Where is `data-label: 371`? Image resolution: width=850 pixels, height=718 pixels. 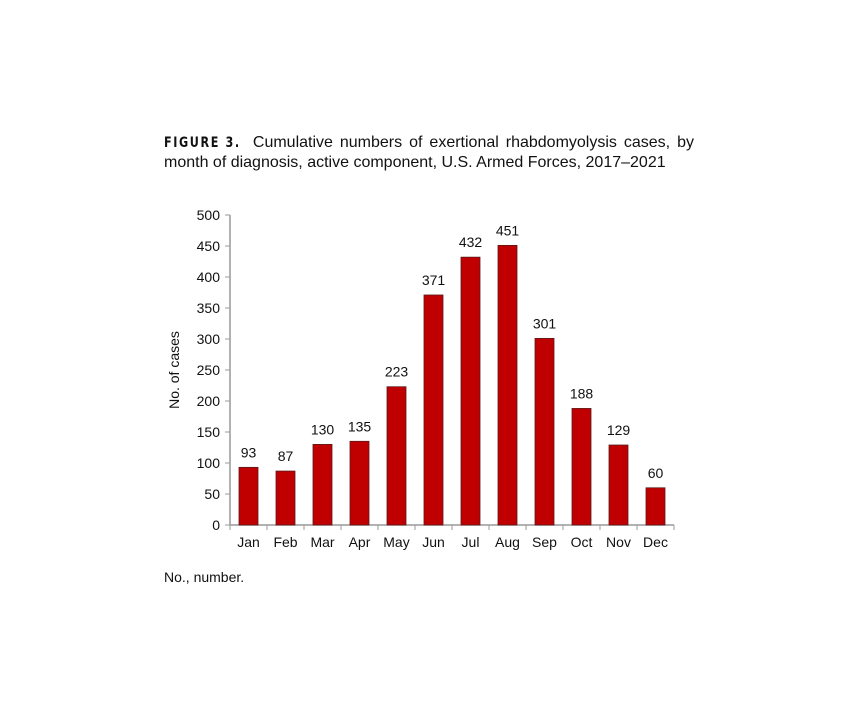 data-label: 371 is located at coordinates (434, 280).